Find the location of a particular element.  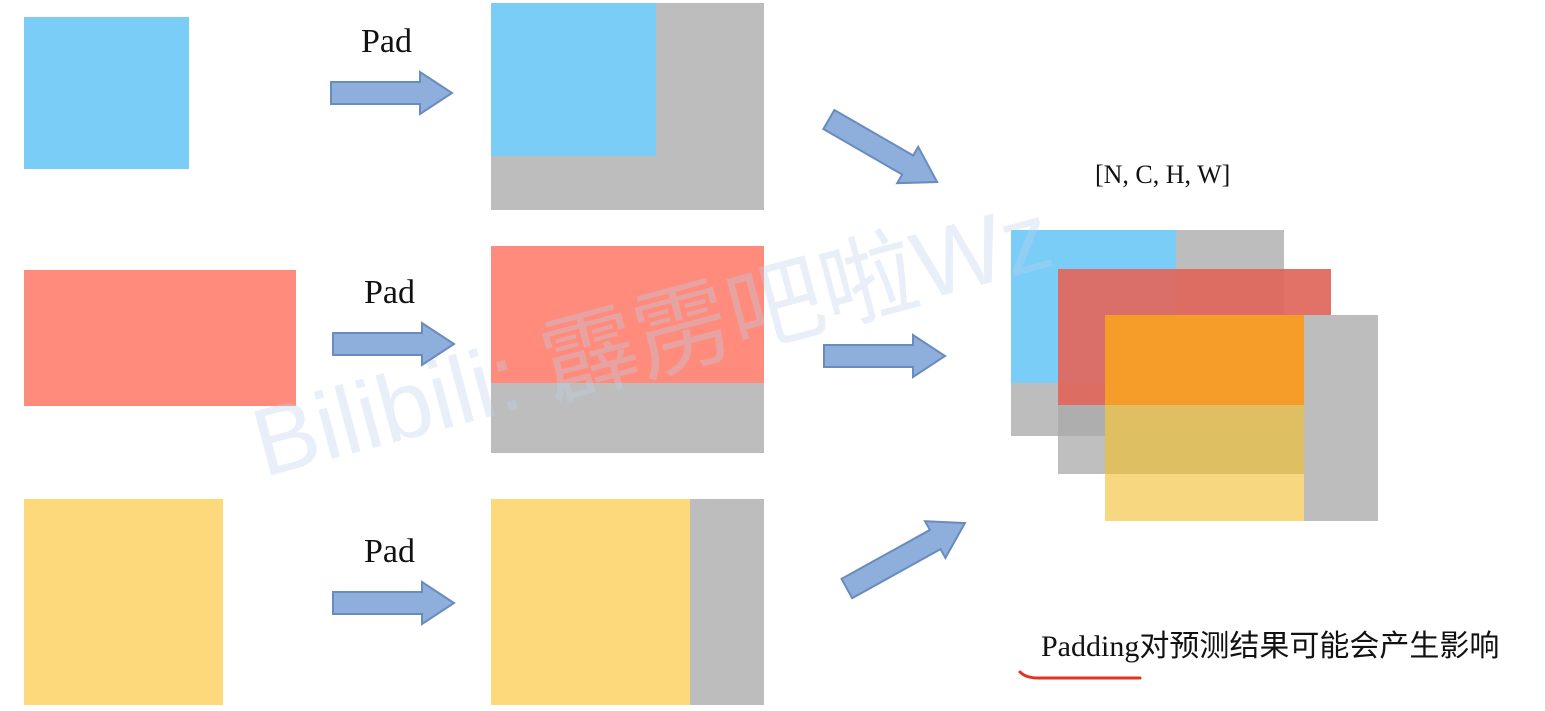

pad-label-1: Pad is located at coordinates (386, 41).